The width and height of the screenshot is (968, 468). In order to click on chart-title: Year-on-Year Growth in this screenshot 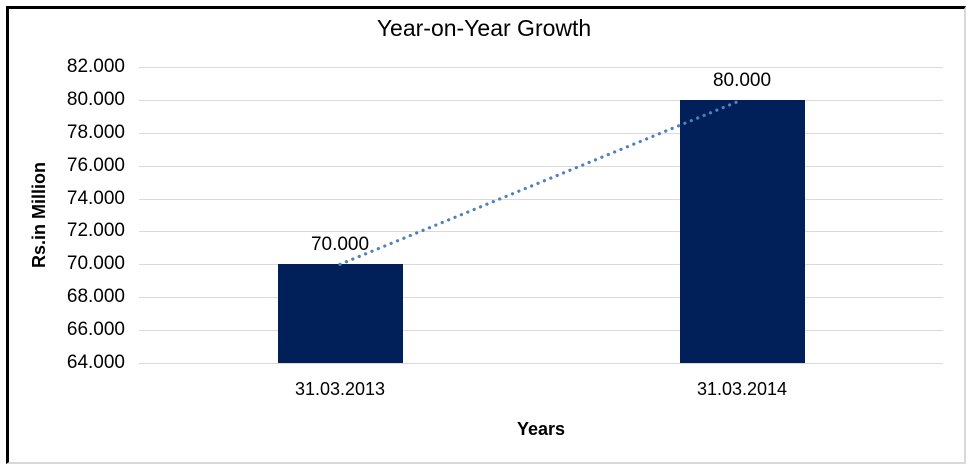, I will do `click(484, 28)`.